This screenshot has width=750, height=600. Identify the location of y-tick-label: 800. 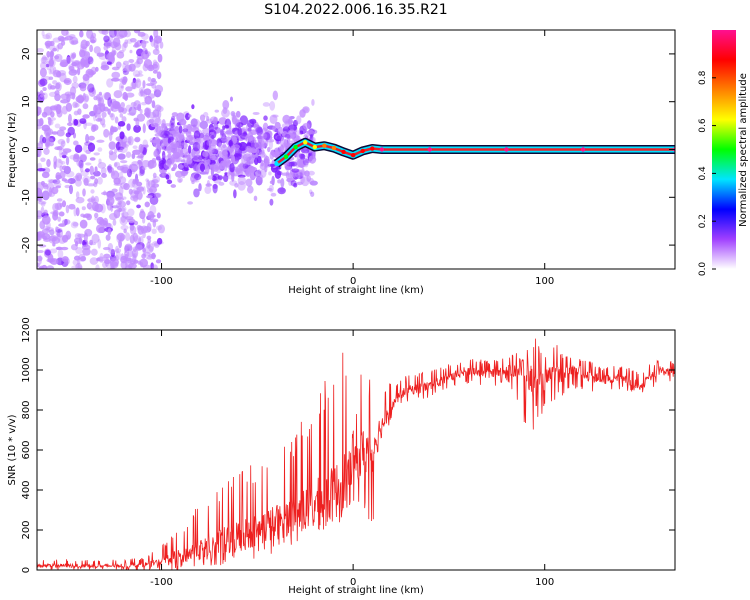
(26, 409).